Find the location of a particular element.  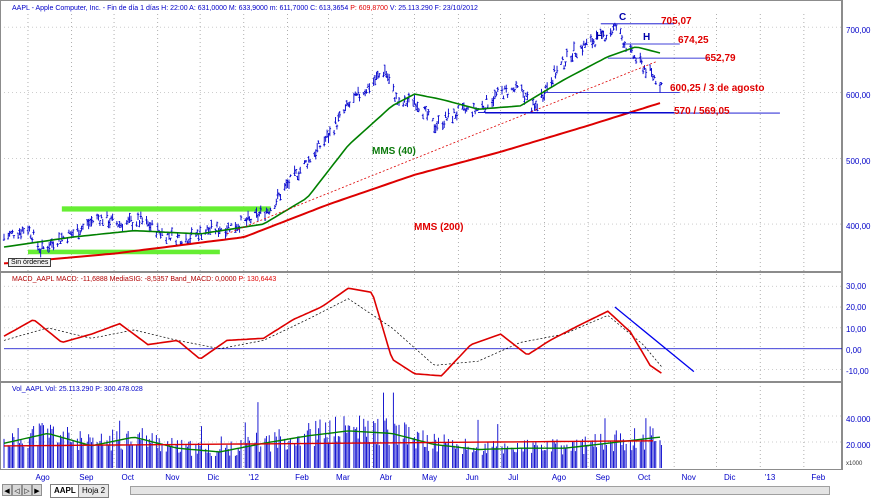

macd-y-axis is located at coordinates (864, 327).